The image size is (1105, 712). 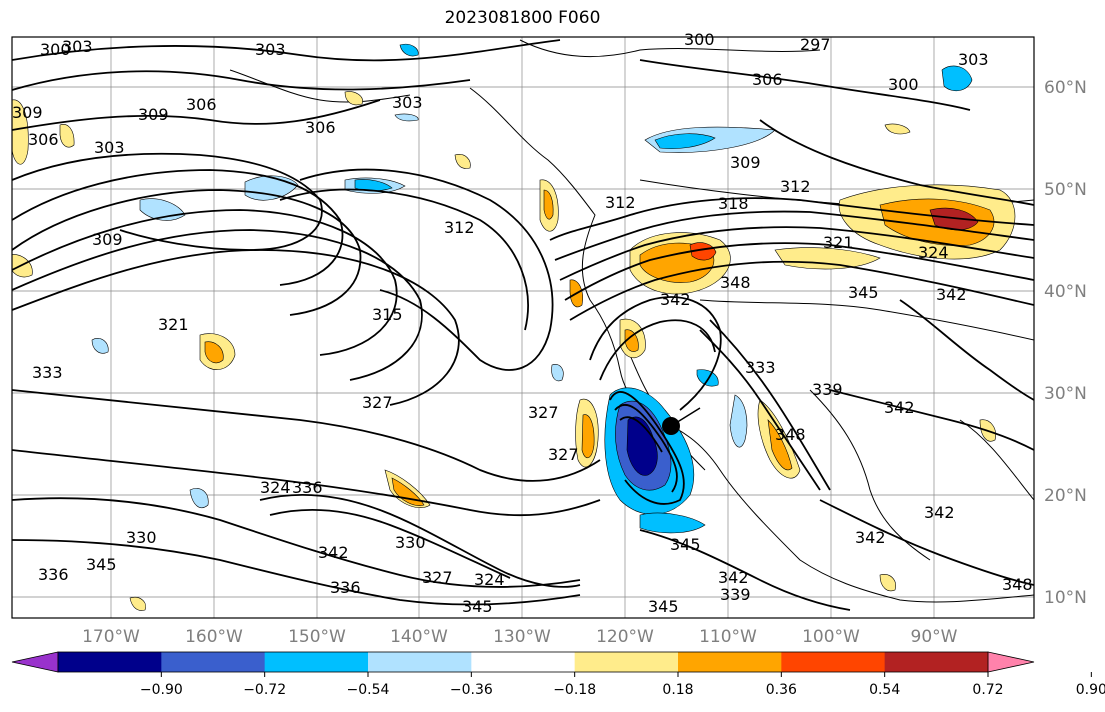 I want to click on latitude-label: 30°N, so click(x=1065, y=394).